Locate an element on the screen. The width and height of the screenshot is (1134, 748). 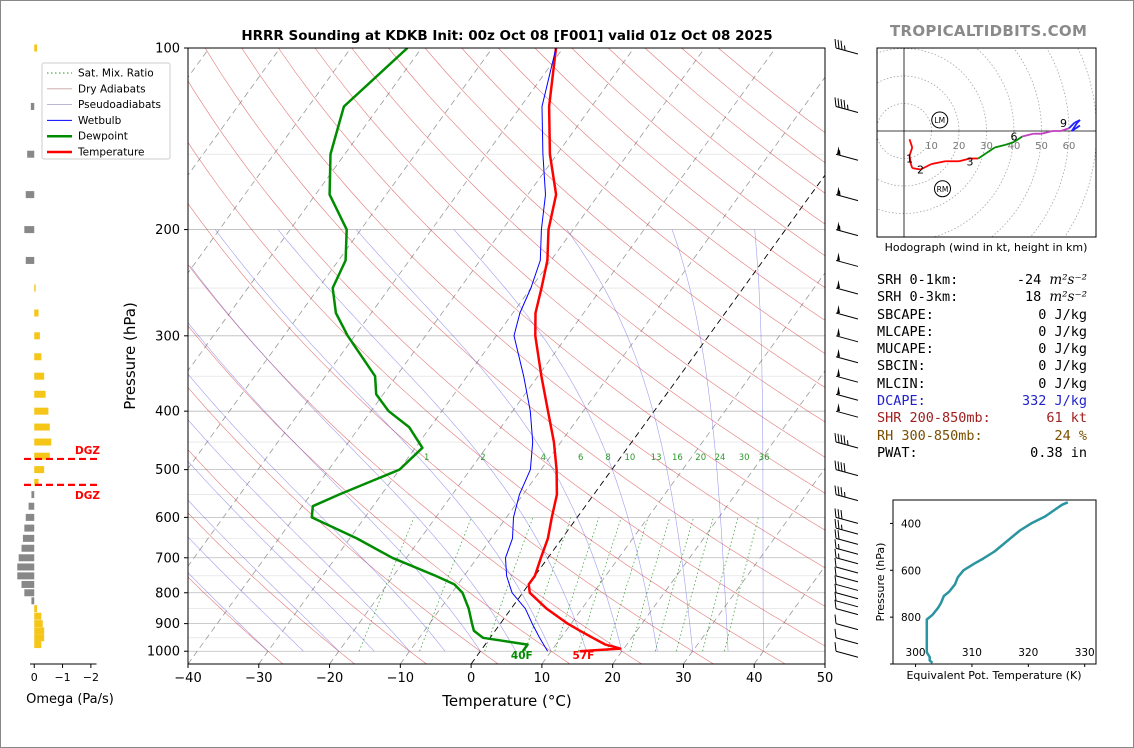
index-value: 61 kt is located at coordinates (1066, 418).